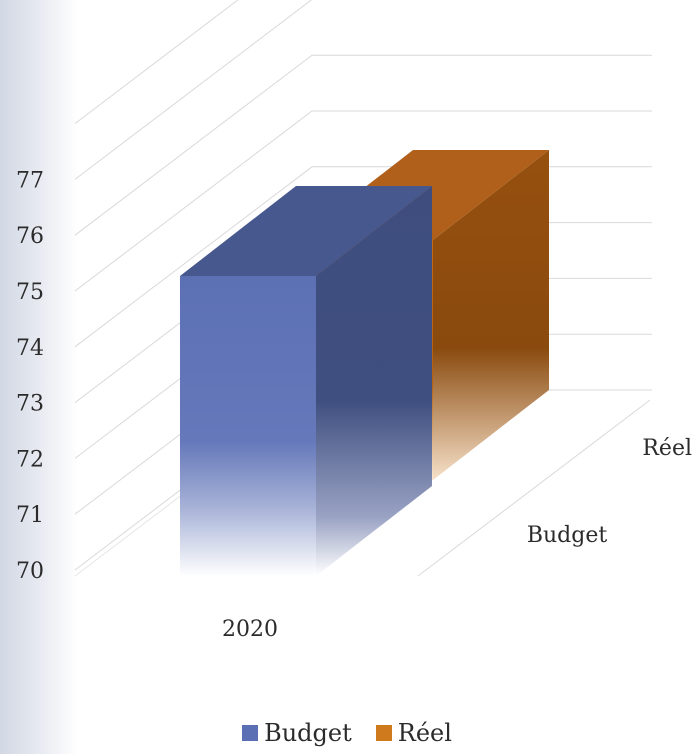 This screenshot has height=754, width=694. What do you see at coordinates (667, 448) in the screenshot?
I see `depth-label-reel: Réel` at bounding box center [667, 448].